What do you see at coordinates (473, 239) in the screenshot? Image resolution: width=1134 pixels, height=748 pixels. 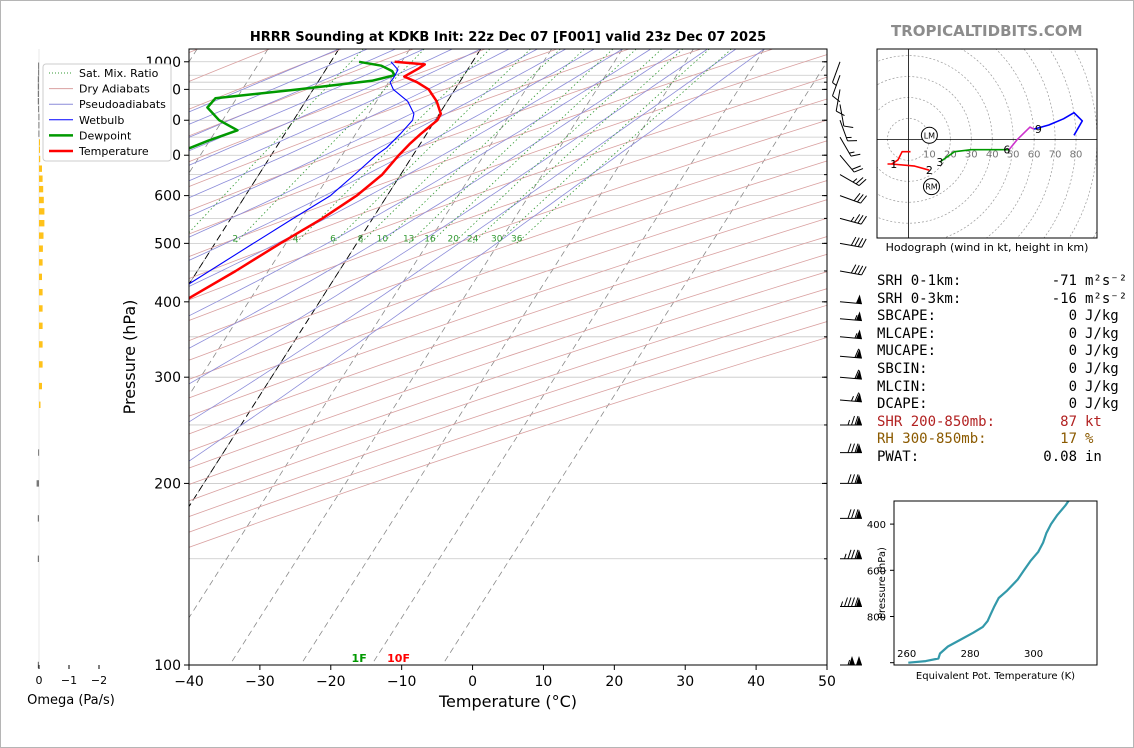 I see `mixing-ratio-label: 24` at bounding box center [473, 239].